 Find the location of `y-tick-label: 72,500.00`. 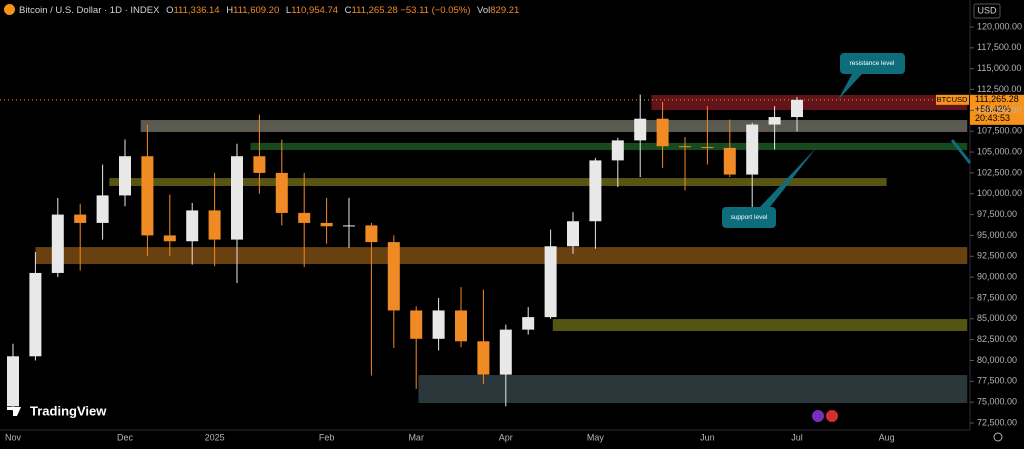

y-tick-label: 72,500.00 is located at coordinates (997, 422).